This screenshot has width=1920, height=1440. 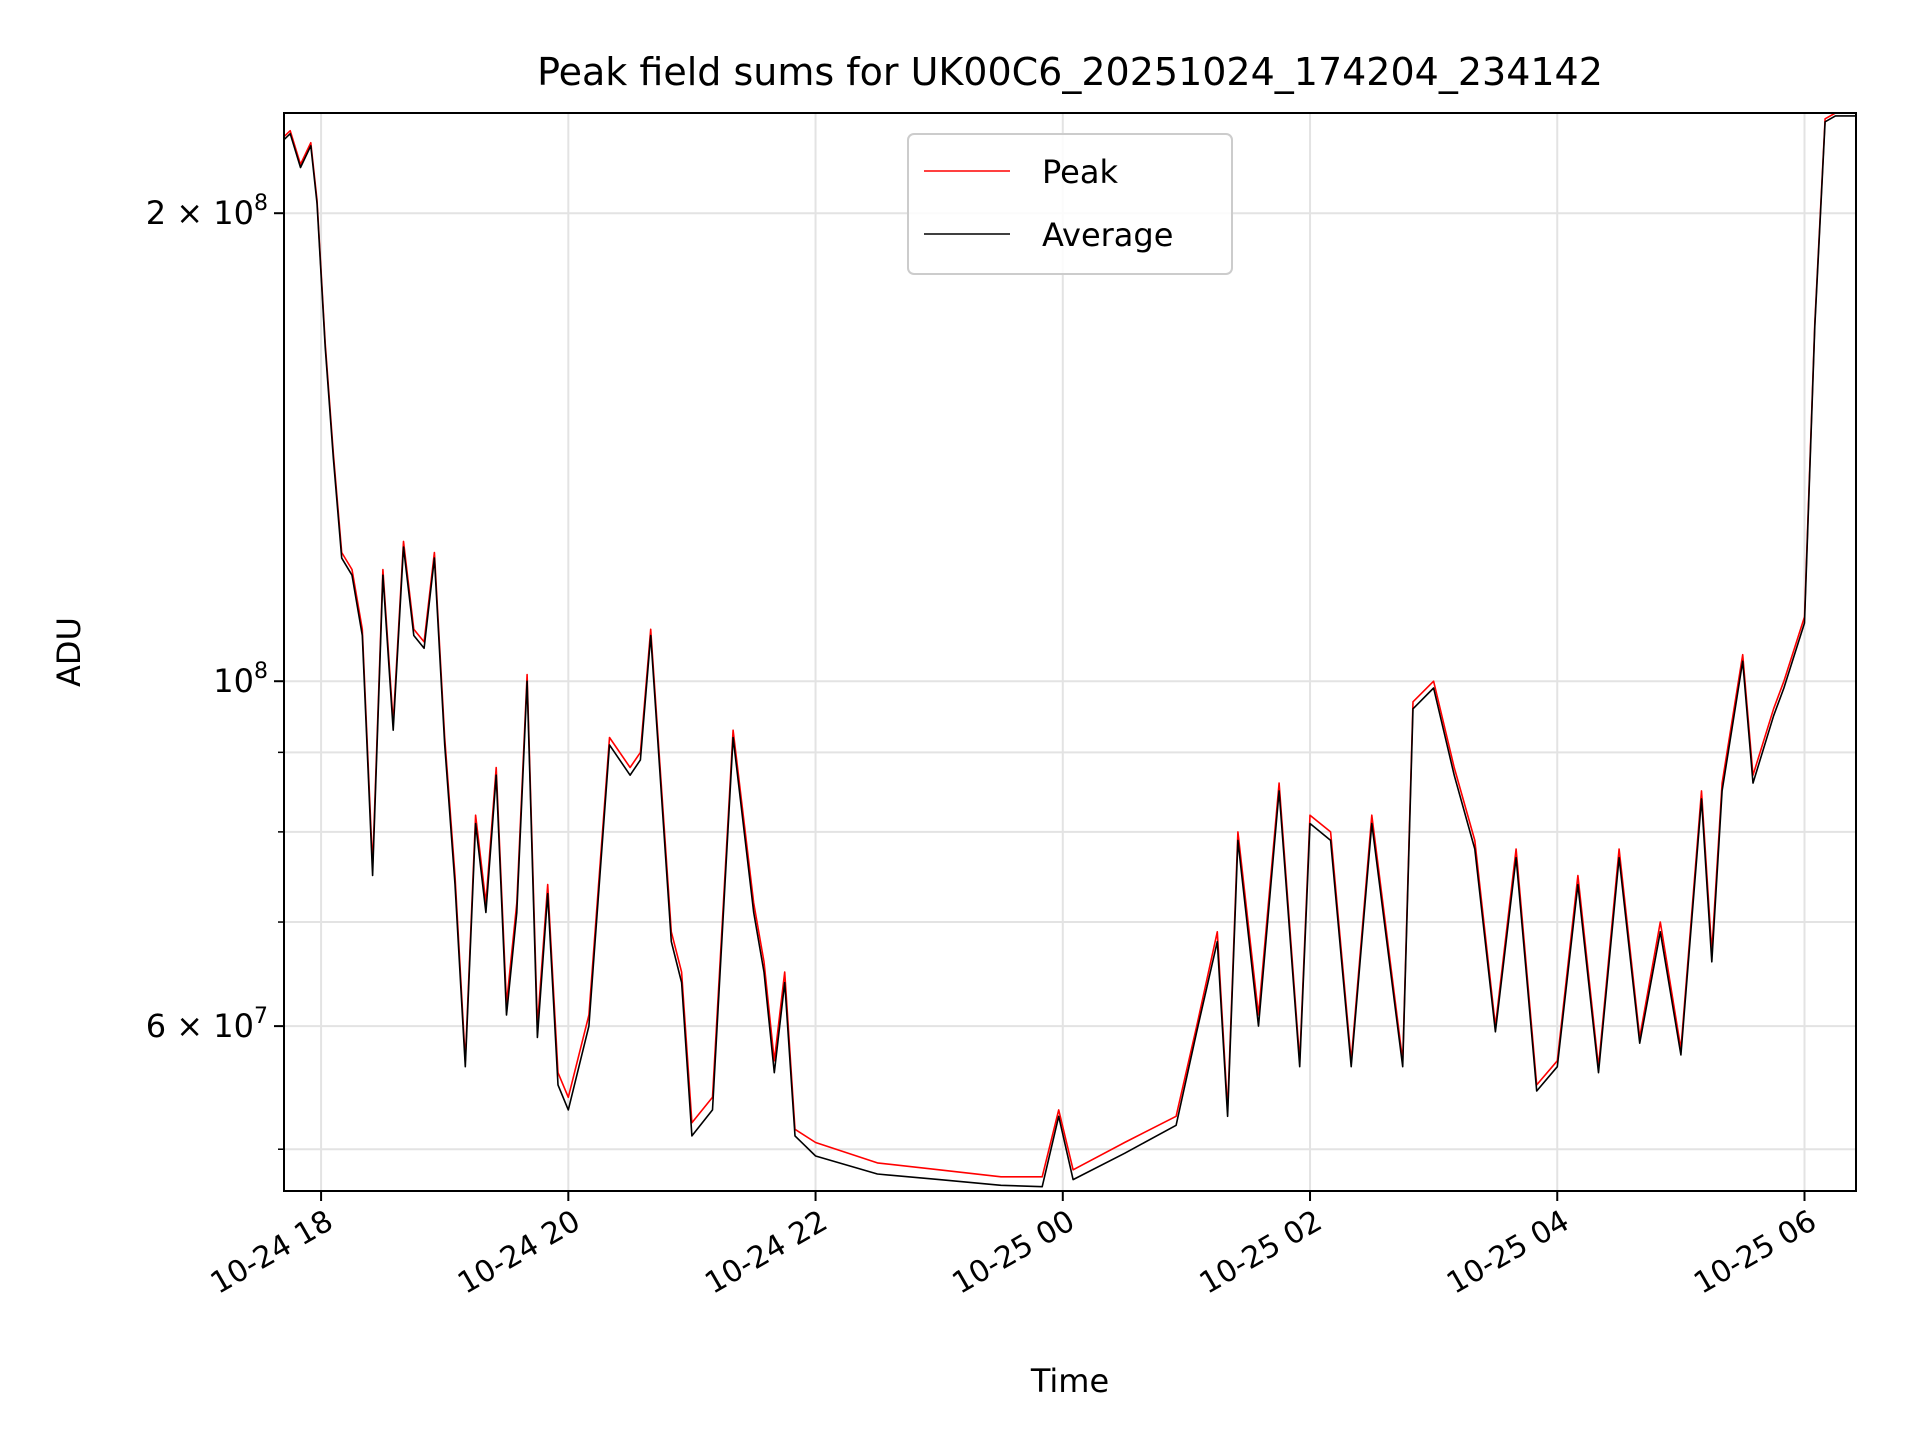 I want to click on y-tick-label-base: 2 × 10, so click(x=200, y=213).